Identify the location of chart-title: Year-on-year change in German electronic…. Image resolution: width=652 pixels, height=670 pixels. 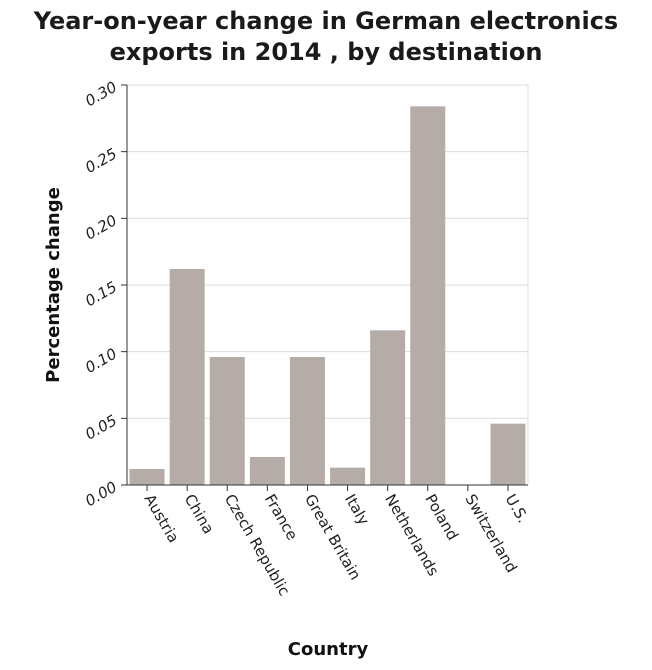
(326, 37).